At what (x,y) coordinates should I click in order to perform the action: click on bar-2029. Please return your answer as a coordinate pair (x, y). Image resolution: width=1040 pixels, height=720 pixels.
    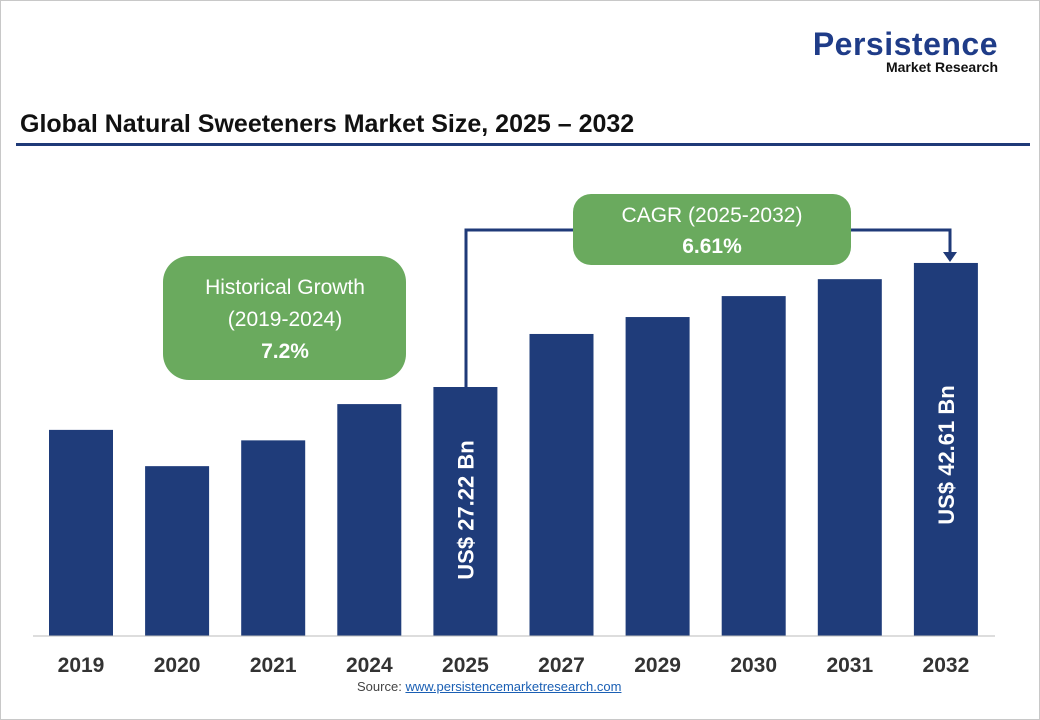
    Looking at the image, I should click on (657, 476).